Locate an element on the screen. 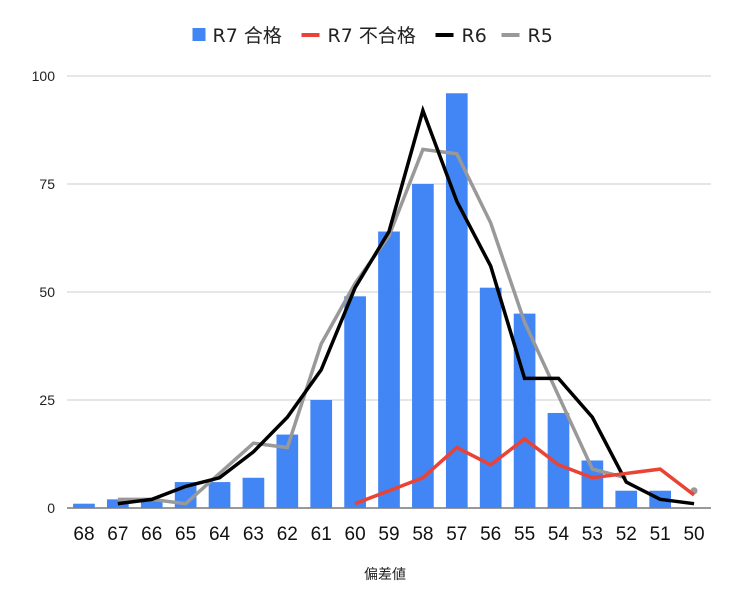  x-tick-label: 52 is located at coordinates (626, 534).